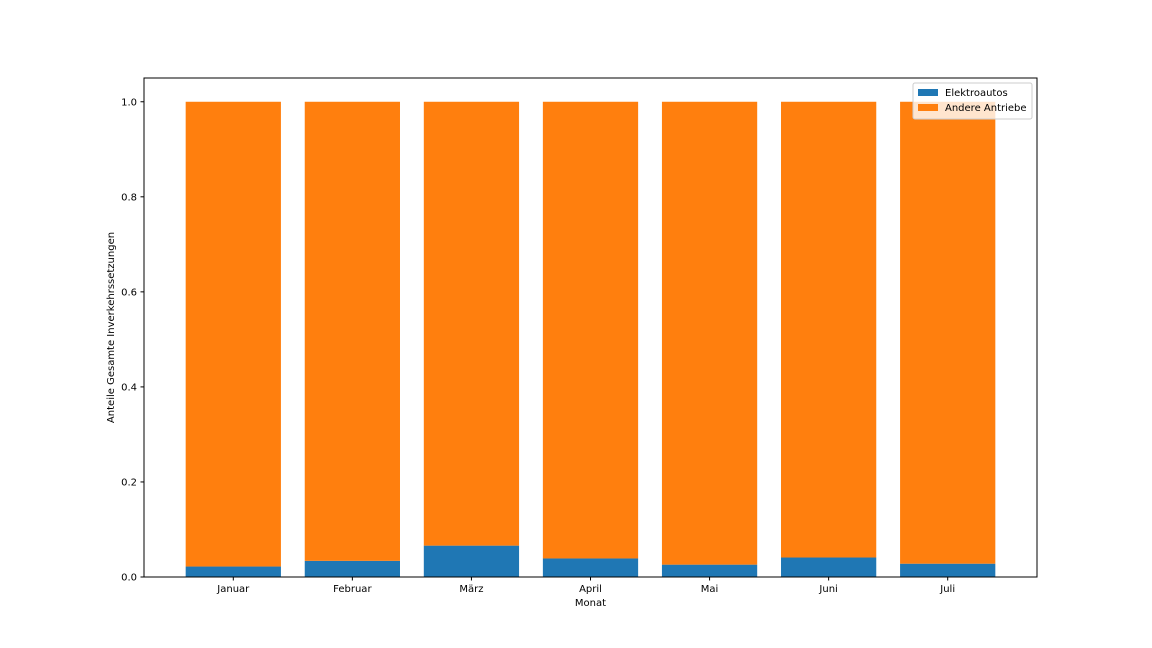 The image size is (1152, 648). What do you see at coordinates (471, 589) in the screenshot?
I see `x-tick-label-2: März` at bounding box center [471, 589].